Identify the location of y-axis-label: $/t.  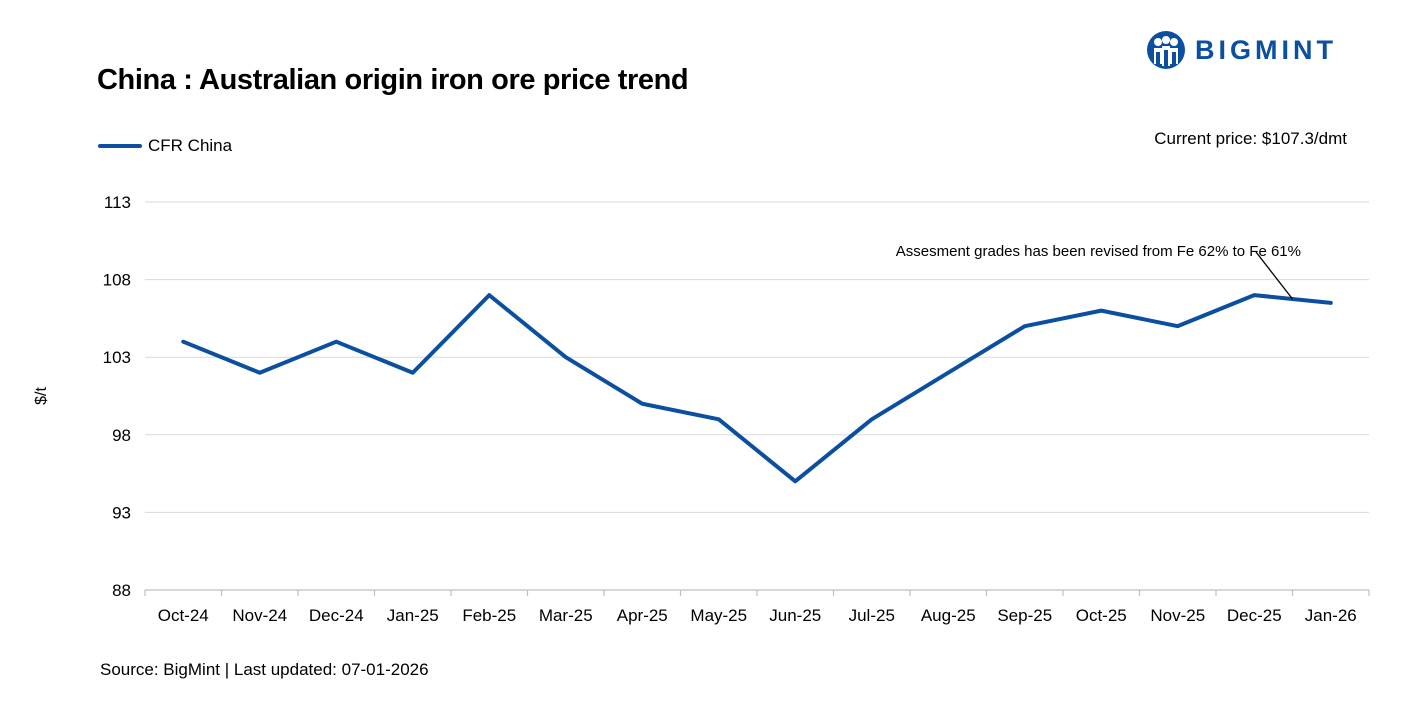
(41, 396).